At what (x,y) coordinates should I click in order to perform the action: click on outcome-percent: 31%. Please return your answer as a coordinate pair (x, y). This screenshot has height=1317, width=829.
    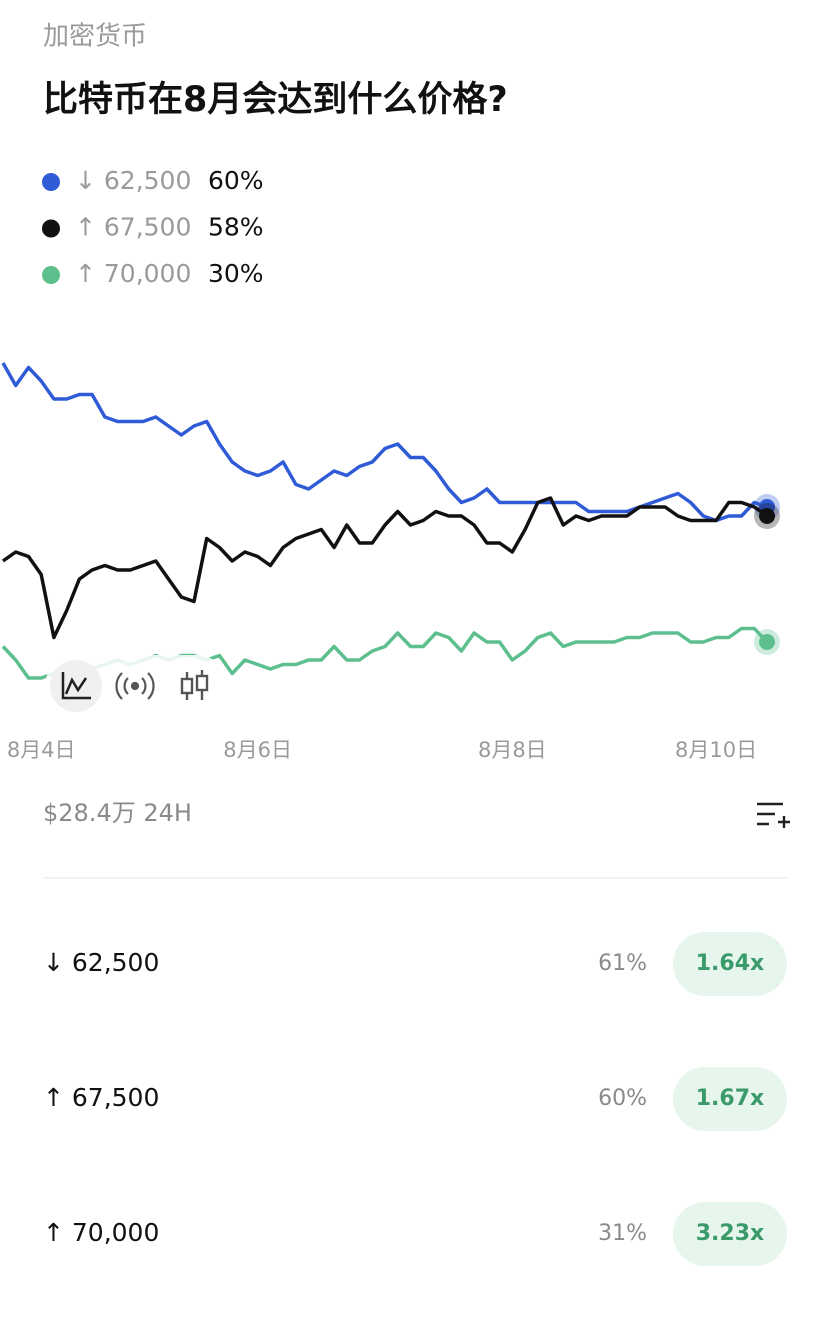
    Looking at the image, I should click on (622, 1233).